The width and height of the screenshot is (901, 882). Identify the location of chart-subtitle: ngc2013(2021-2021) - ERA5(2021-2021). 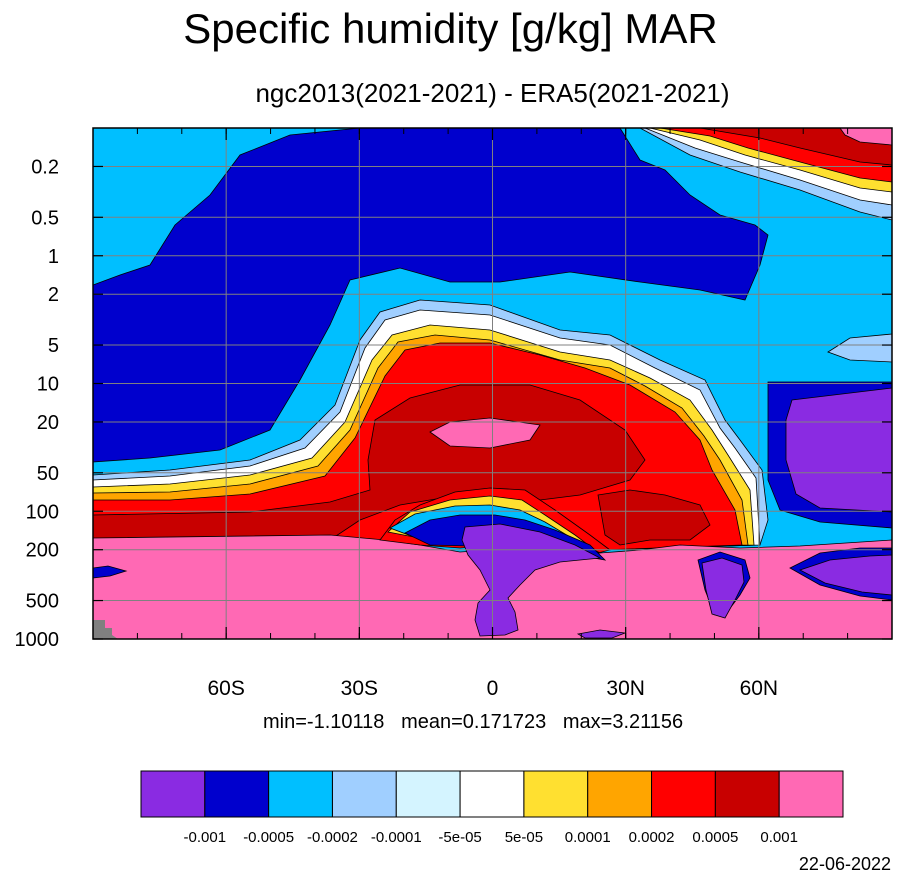
(492, 93).